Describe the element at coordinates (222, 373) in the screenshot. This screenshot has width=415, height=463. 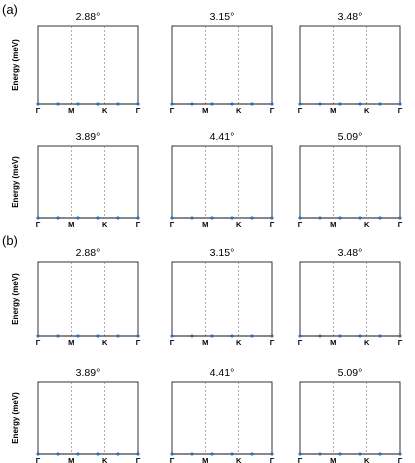
I see `subplot-title: 4.41°` at that location.